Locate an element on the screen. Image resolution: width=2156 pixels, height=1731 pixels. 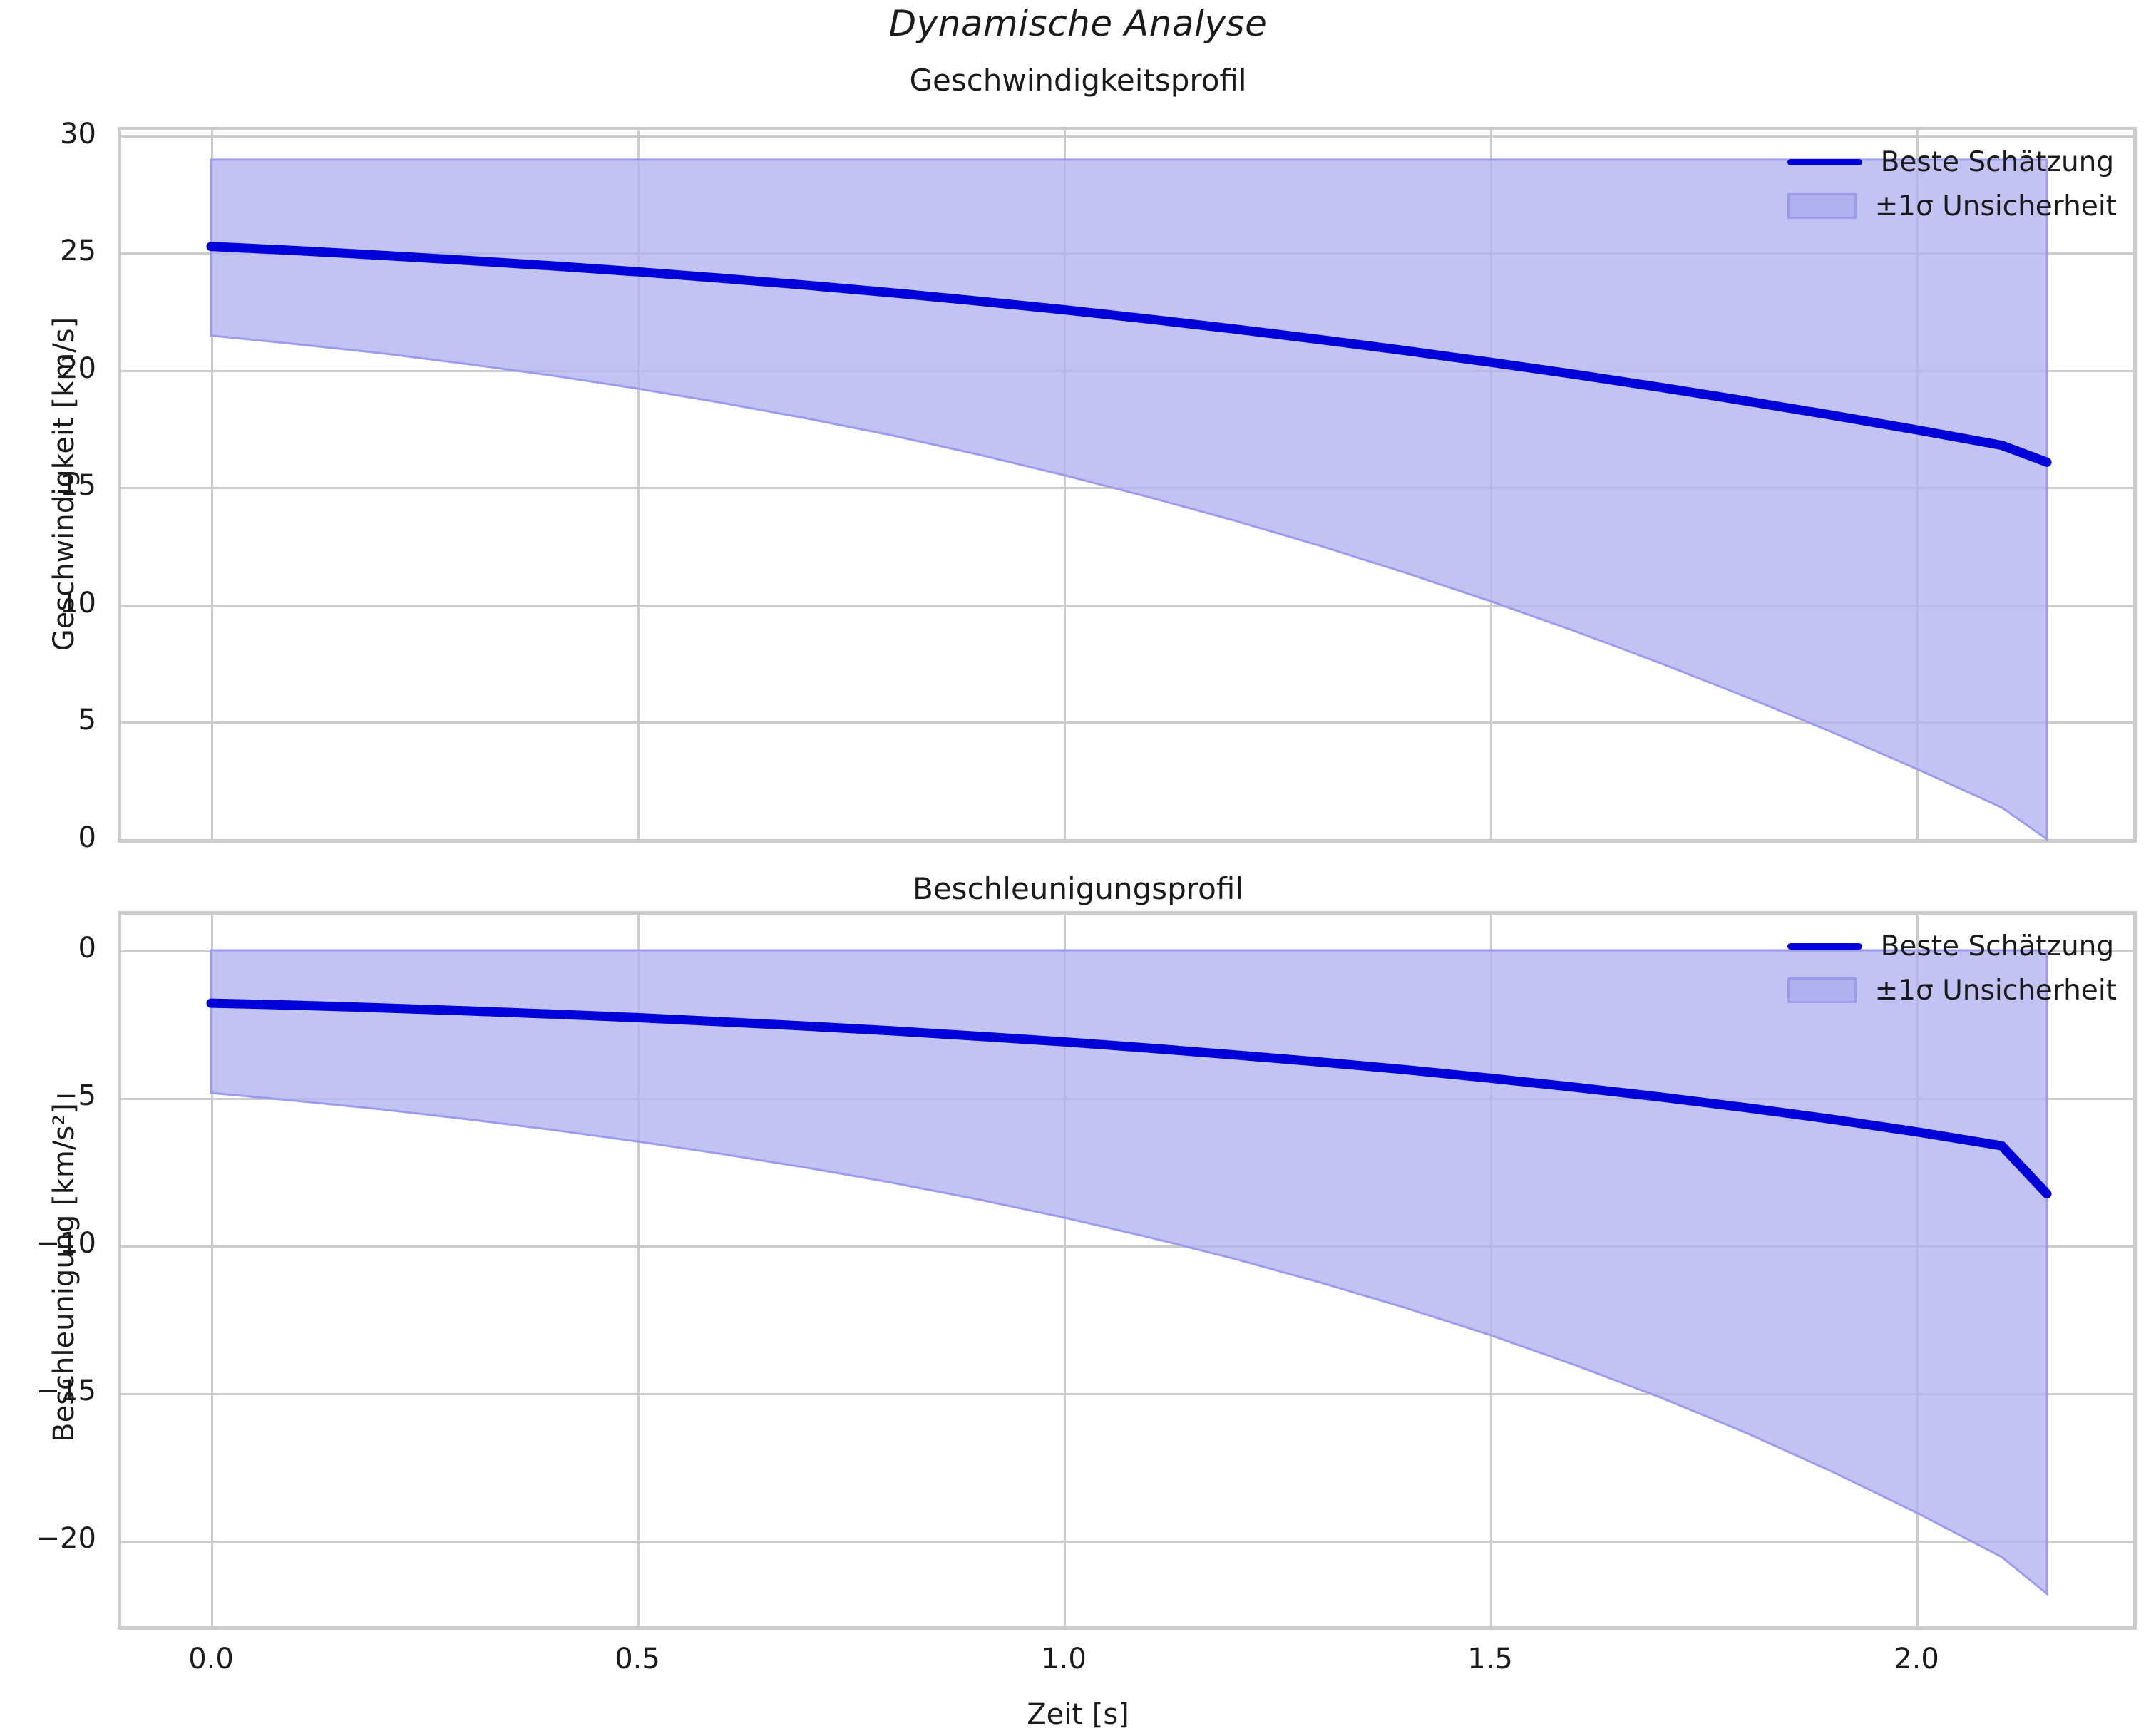
acceleration-ytick-m10: −10 is located at coordinates (66, 1243).